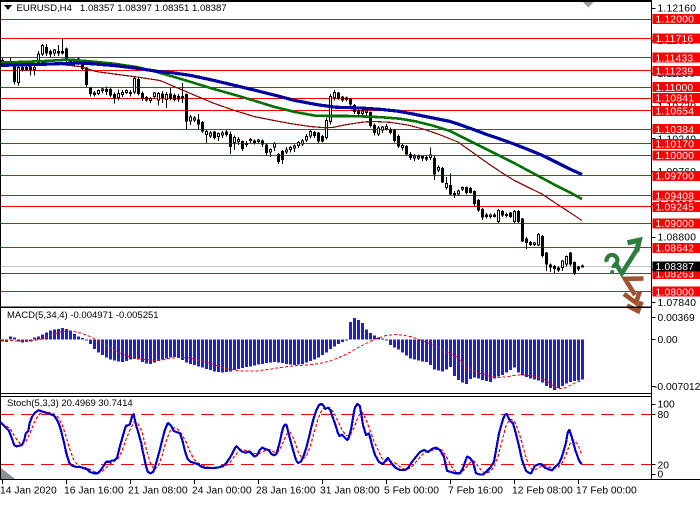 This screenshot has width=700, height=505. I want to click on svg-text: 1.08800, so click(677, 238).